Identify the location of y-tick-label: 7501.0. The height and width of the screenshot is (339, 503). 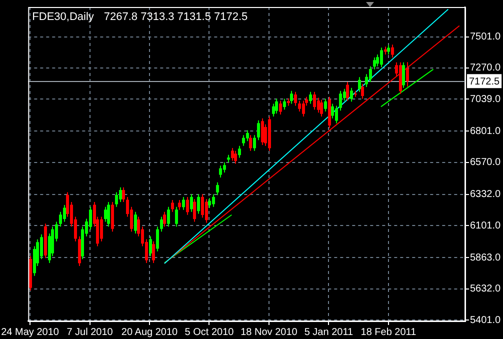
(486, 37).